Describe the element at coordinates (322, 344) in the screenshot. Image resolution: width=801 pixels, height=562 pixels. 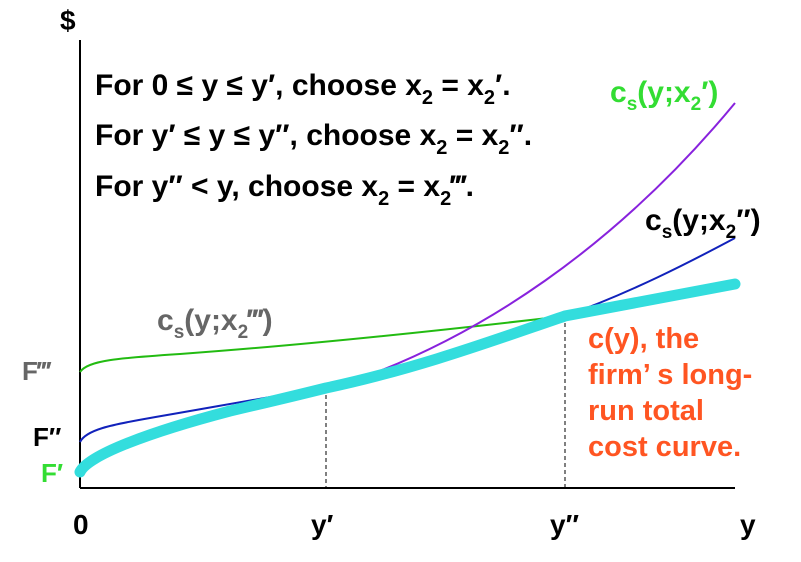
I see `curve-cs-x2-triple` at that location.